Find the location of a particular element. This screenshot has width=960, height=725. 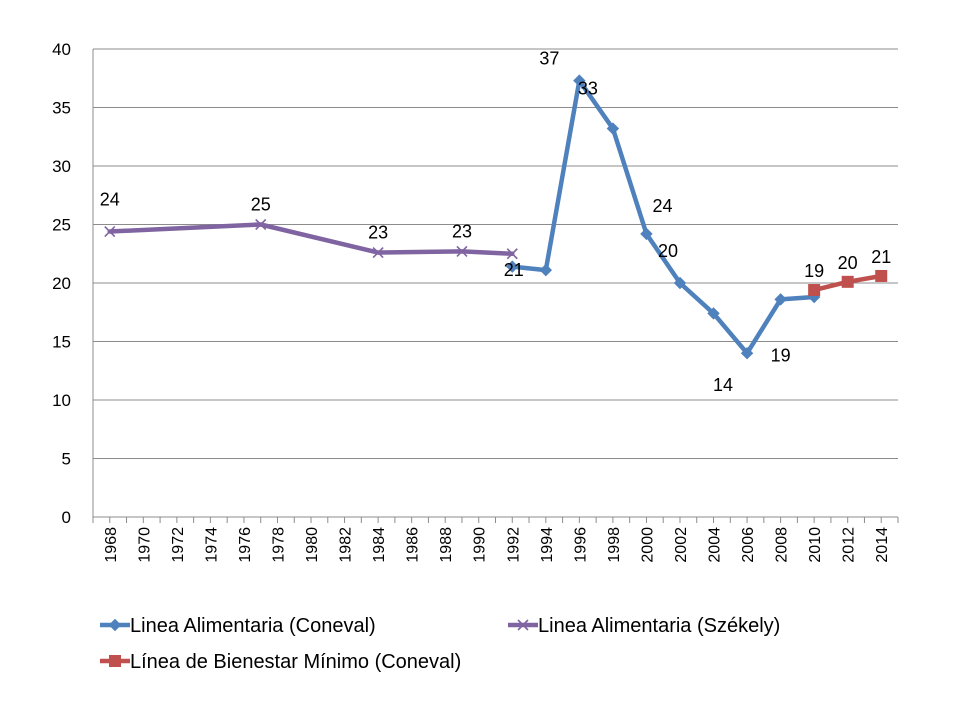

x-tick-label: 2008 is located at coordinates (782, 545).